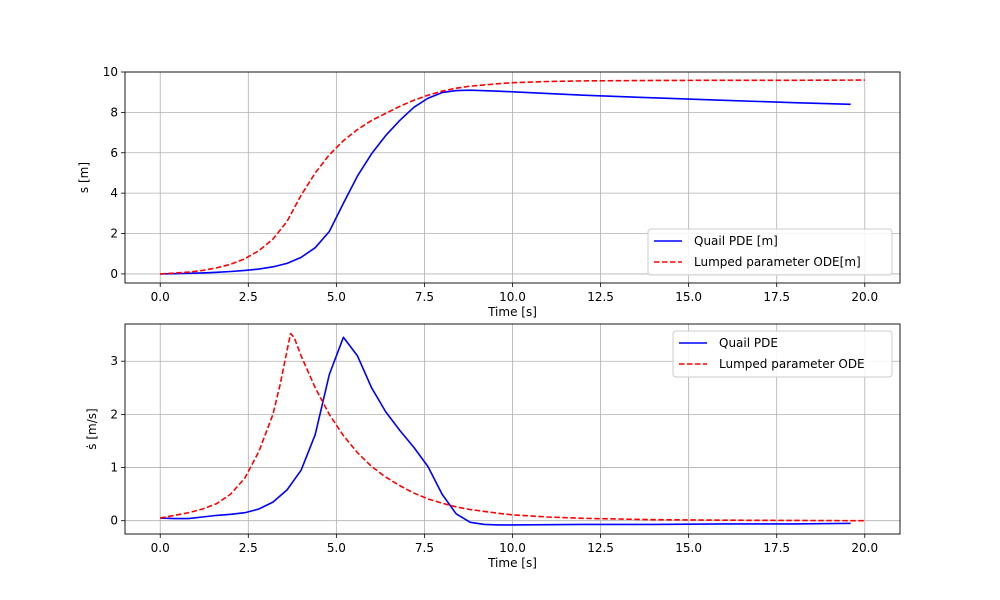 This screenshot has width=1000, height=600. I want to click on y-tick-label: 1, so click(114, 468).